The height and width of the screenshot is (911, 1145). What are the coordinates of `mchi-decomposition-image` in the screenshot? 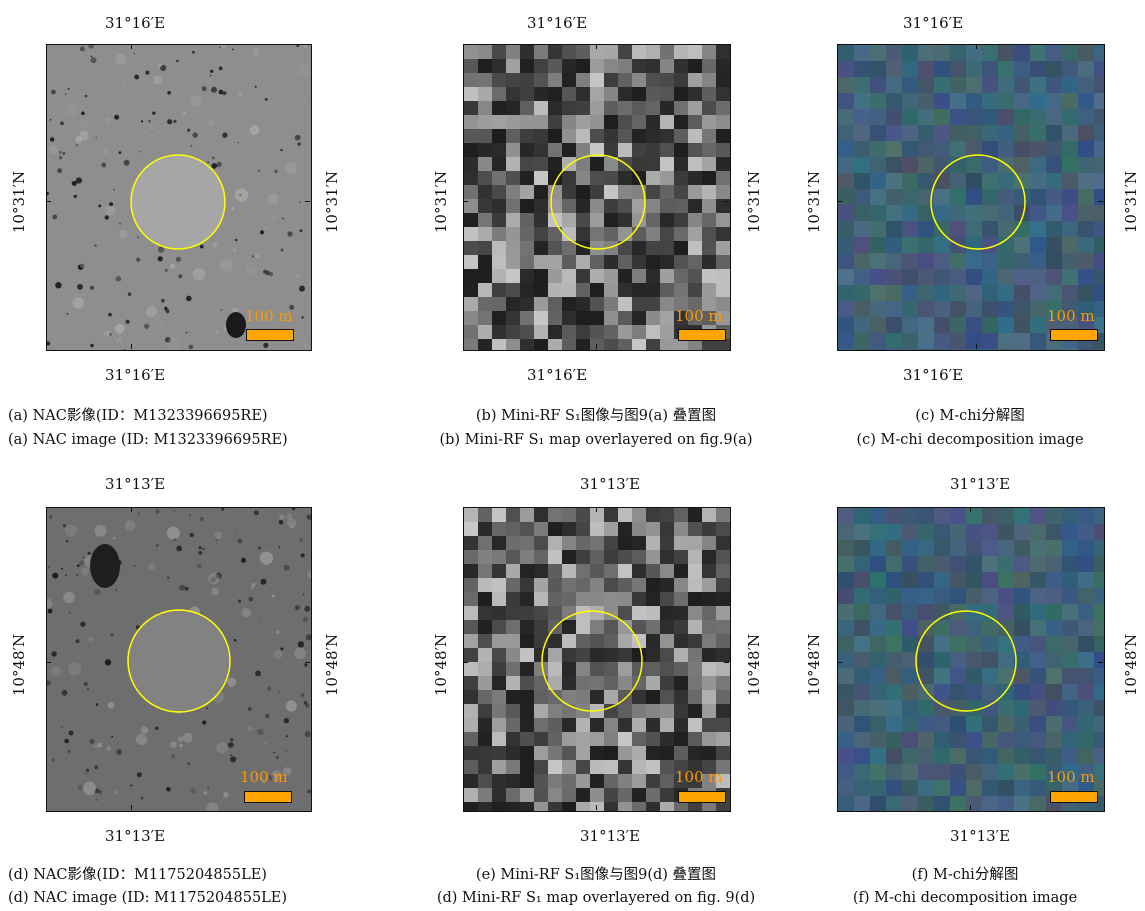 It's located at (971, 197).